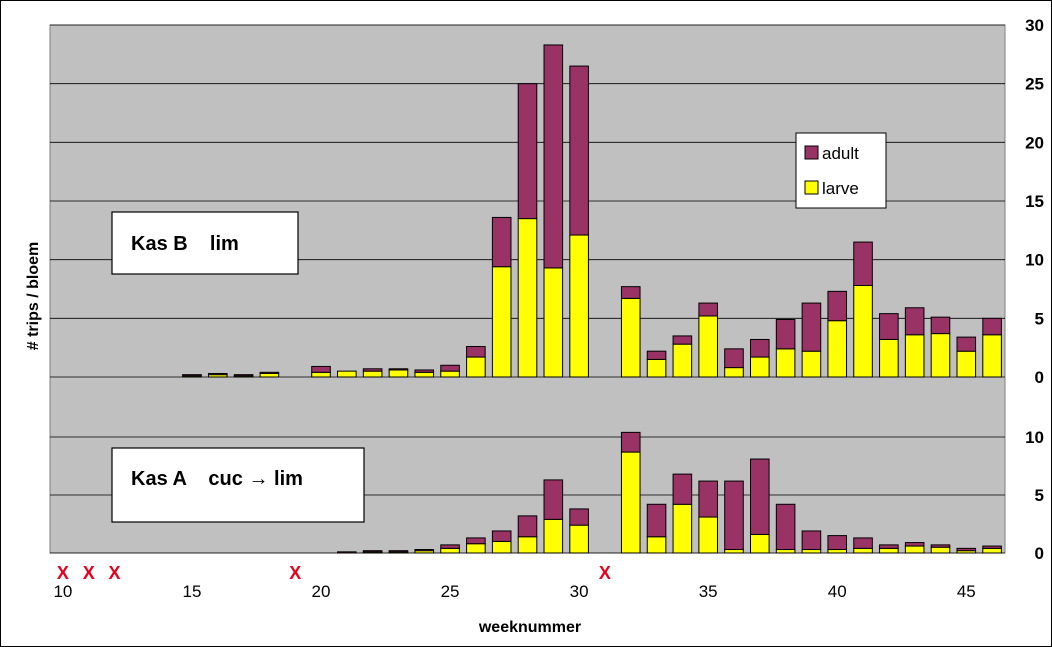 The height and width of the screenshot is (647, 1052). I want to click on legend-swatch-larve, so click(811, 187).